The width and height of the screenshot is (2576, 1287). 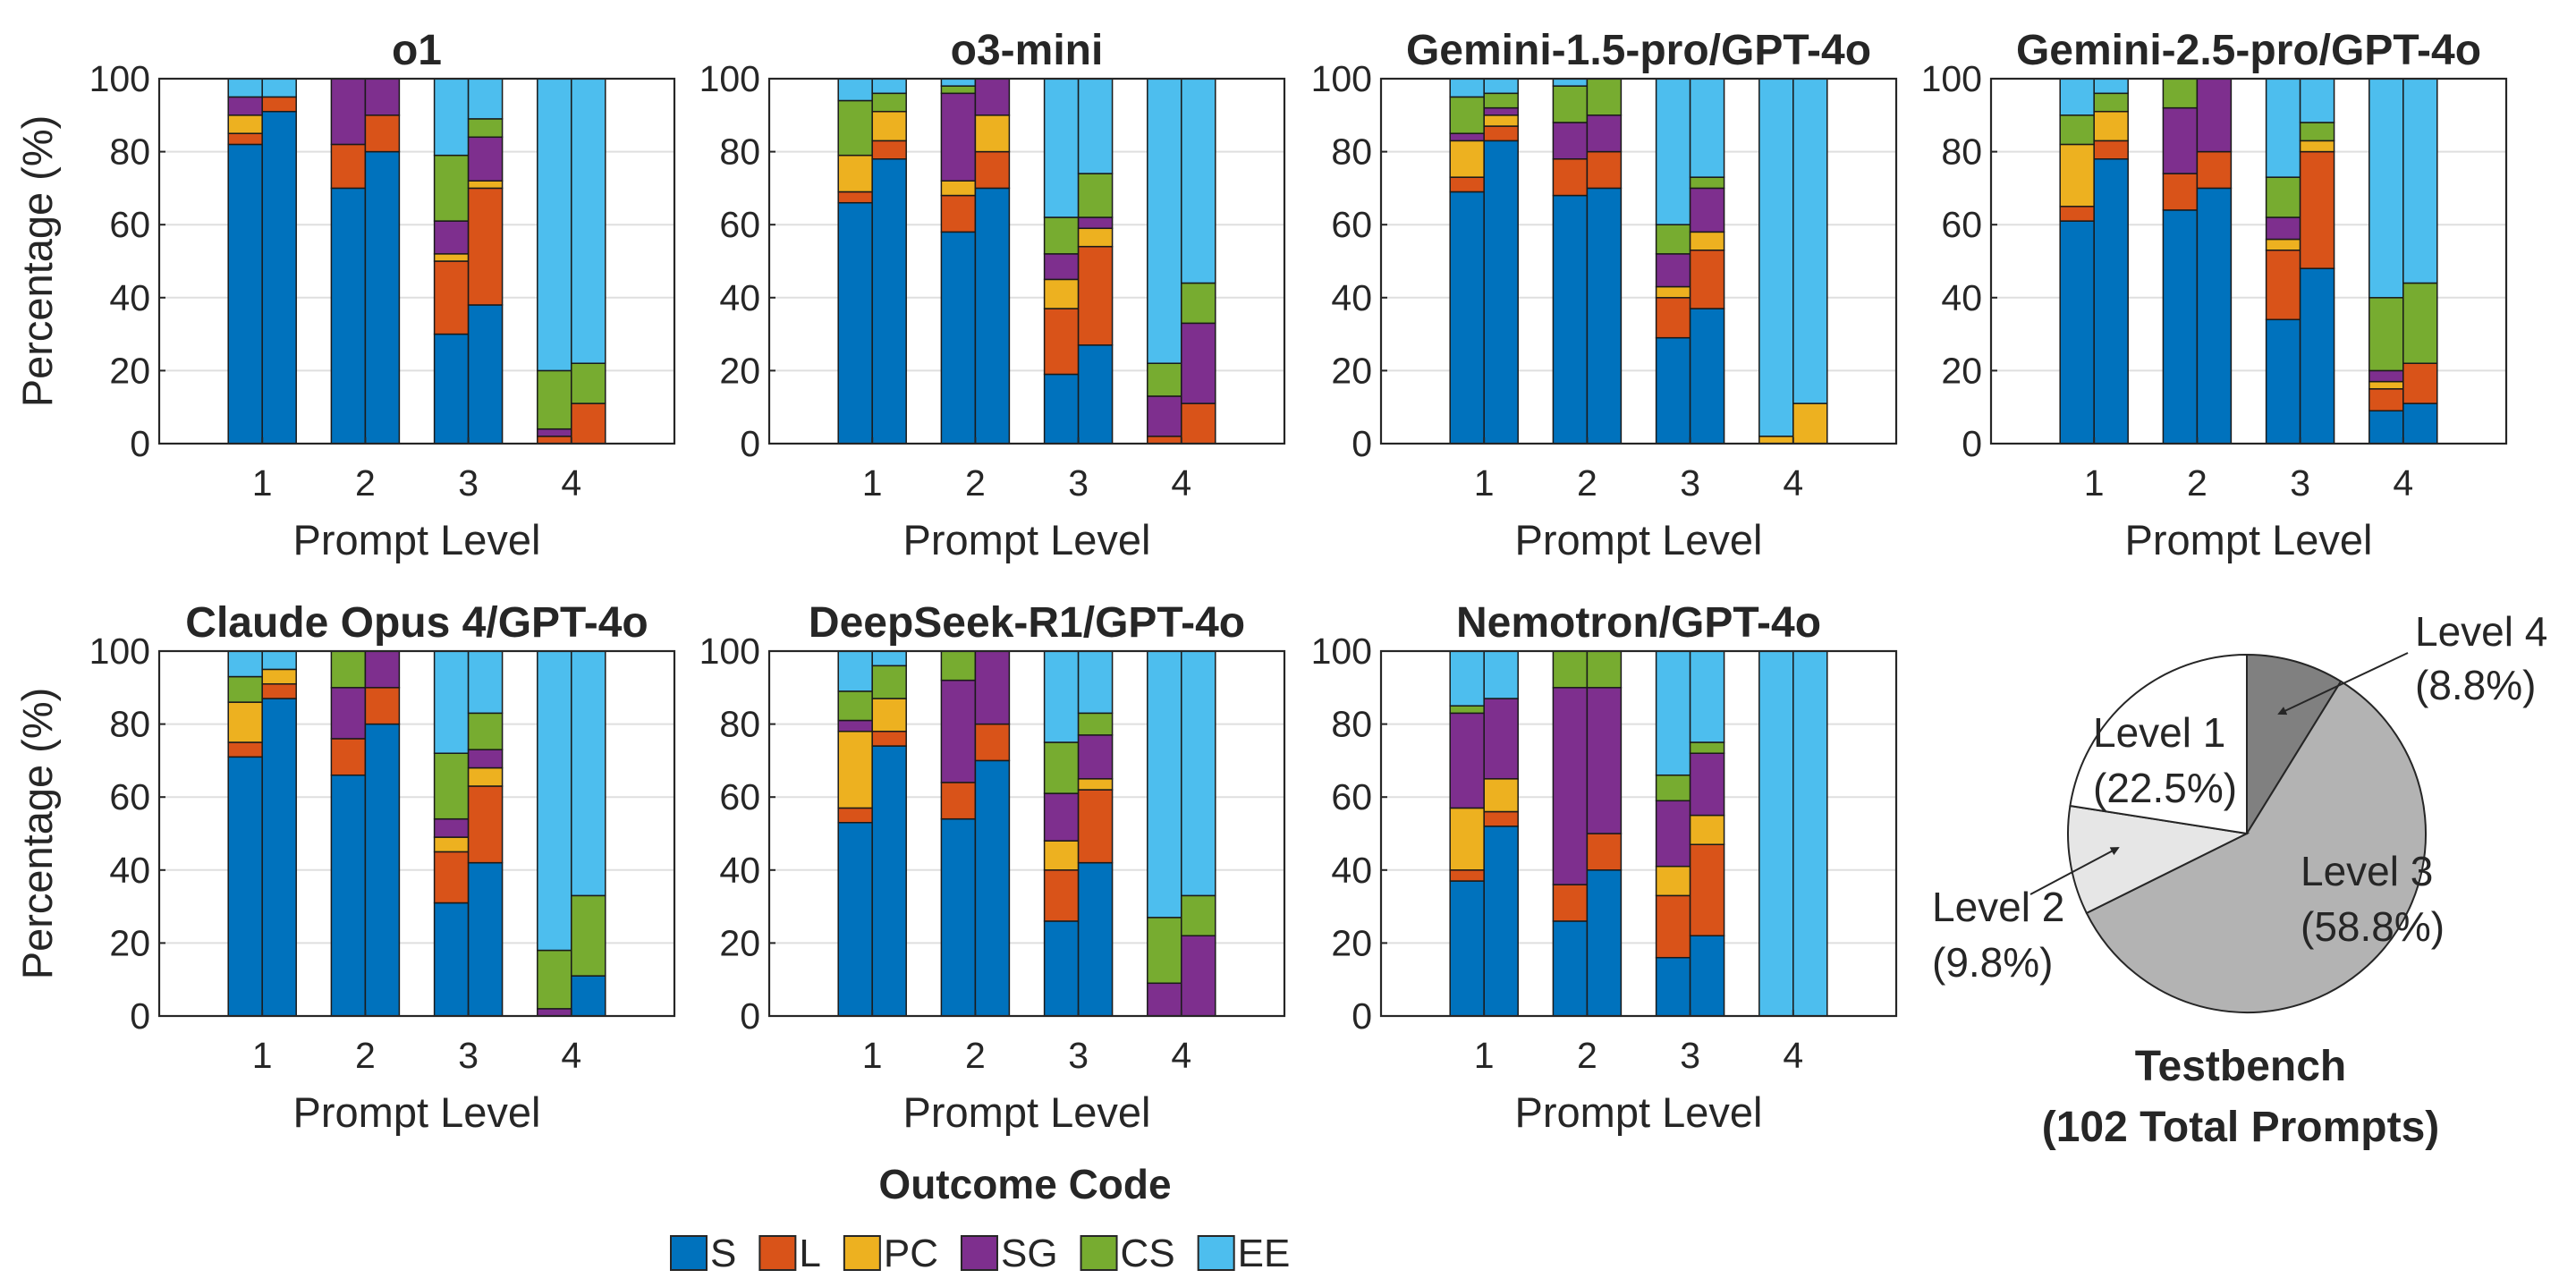 I want to click on y-tick-label: 80, so click(x=129, y=724).